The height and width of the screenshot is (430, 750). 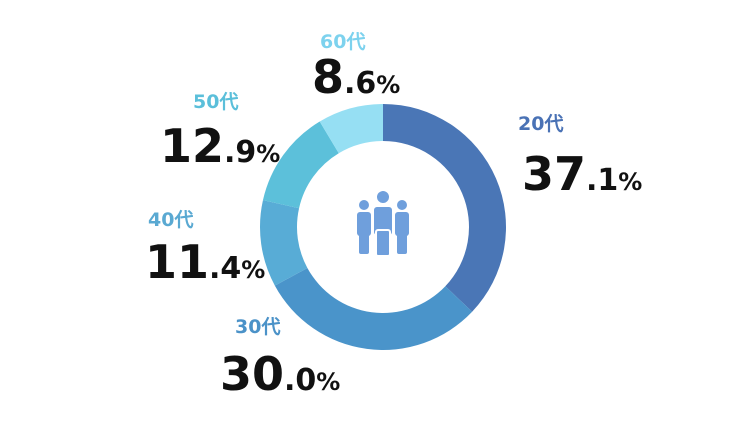 What do you see at coordinates (215, 102) in the screenshot?
I see `category-label: 50代` at bounding box center [215, 102].